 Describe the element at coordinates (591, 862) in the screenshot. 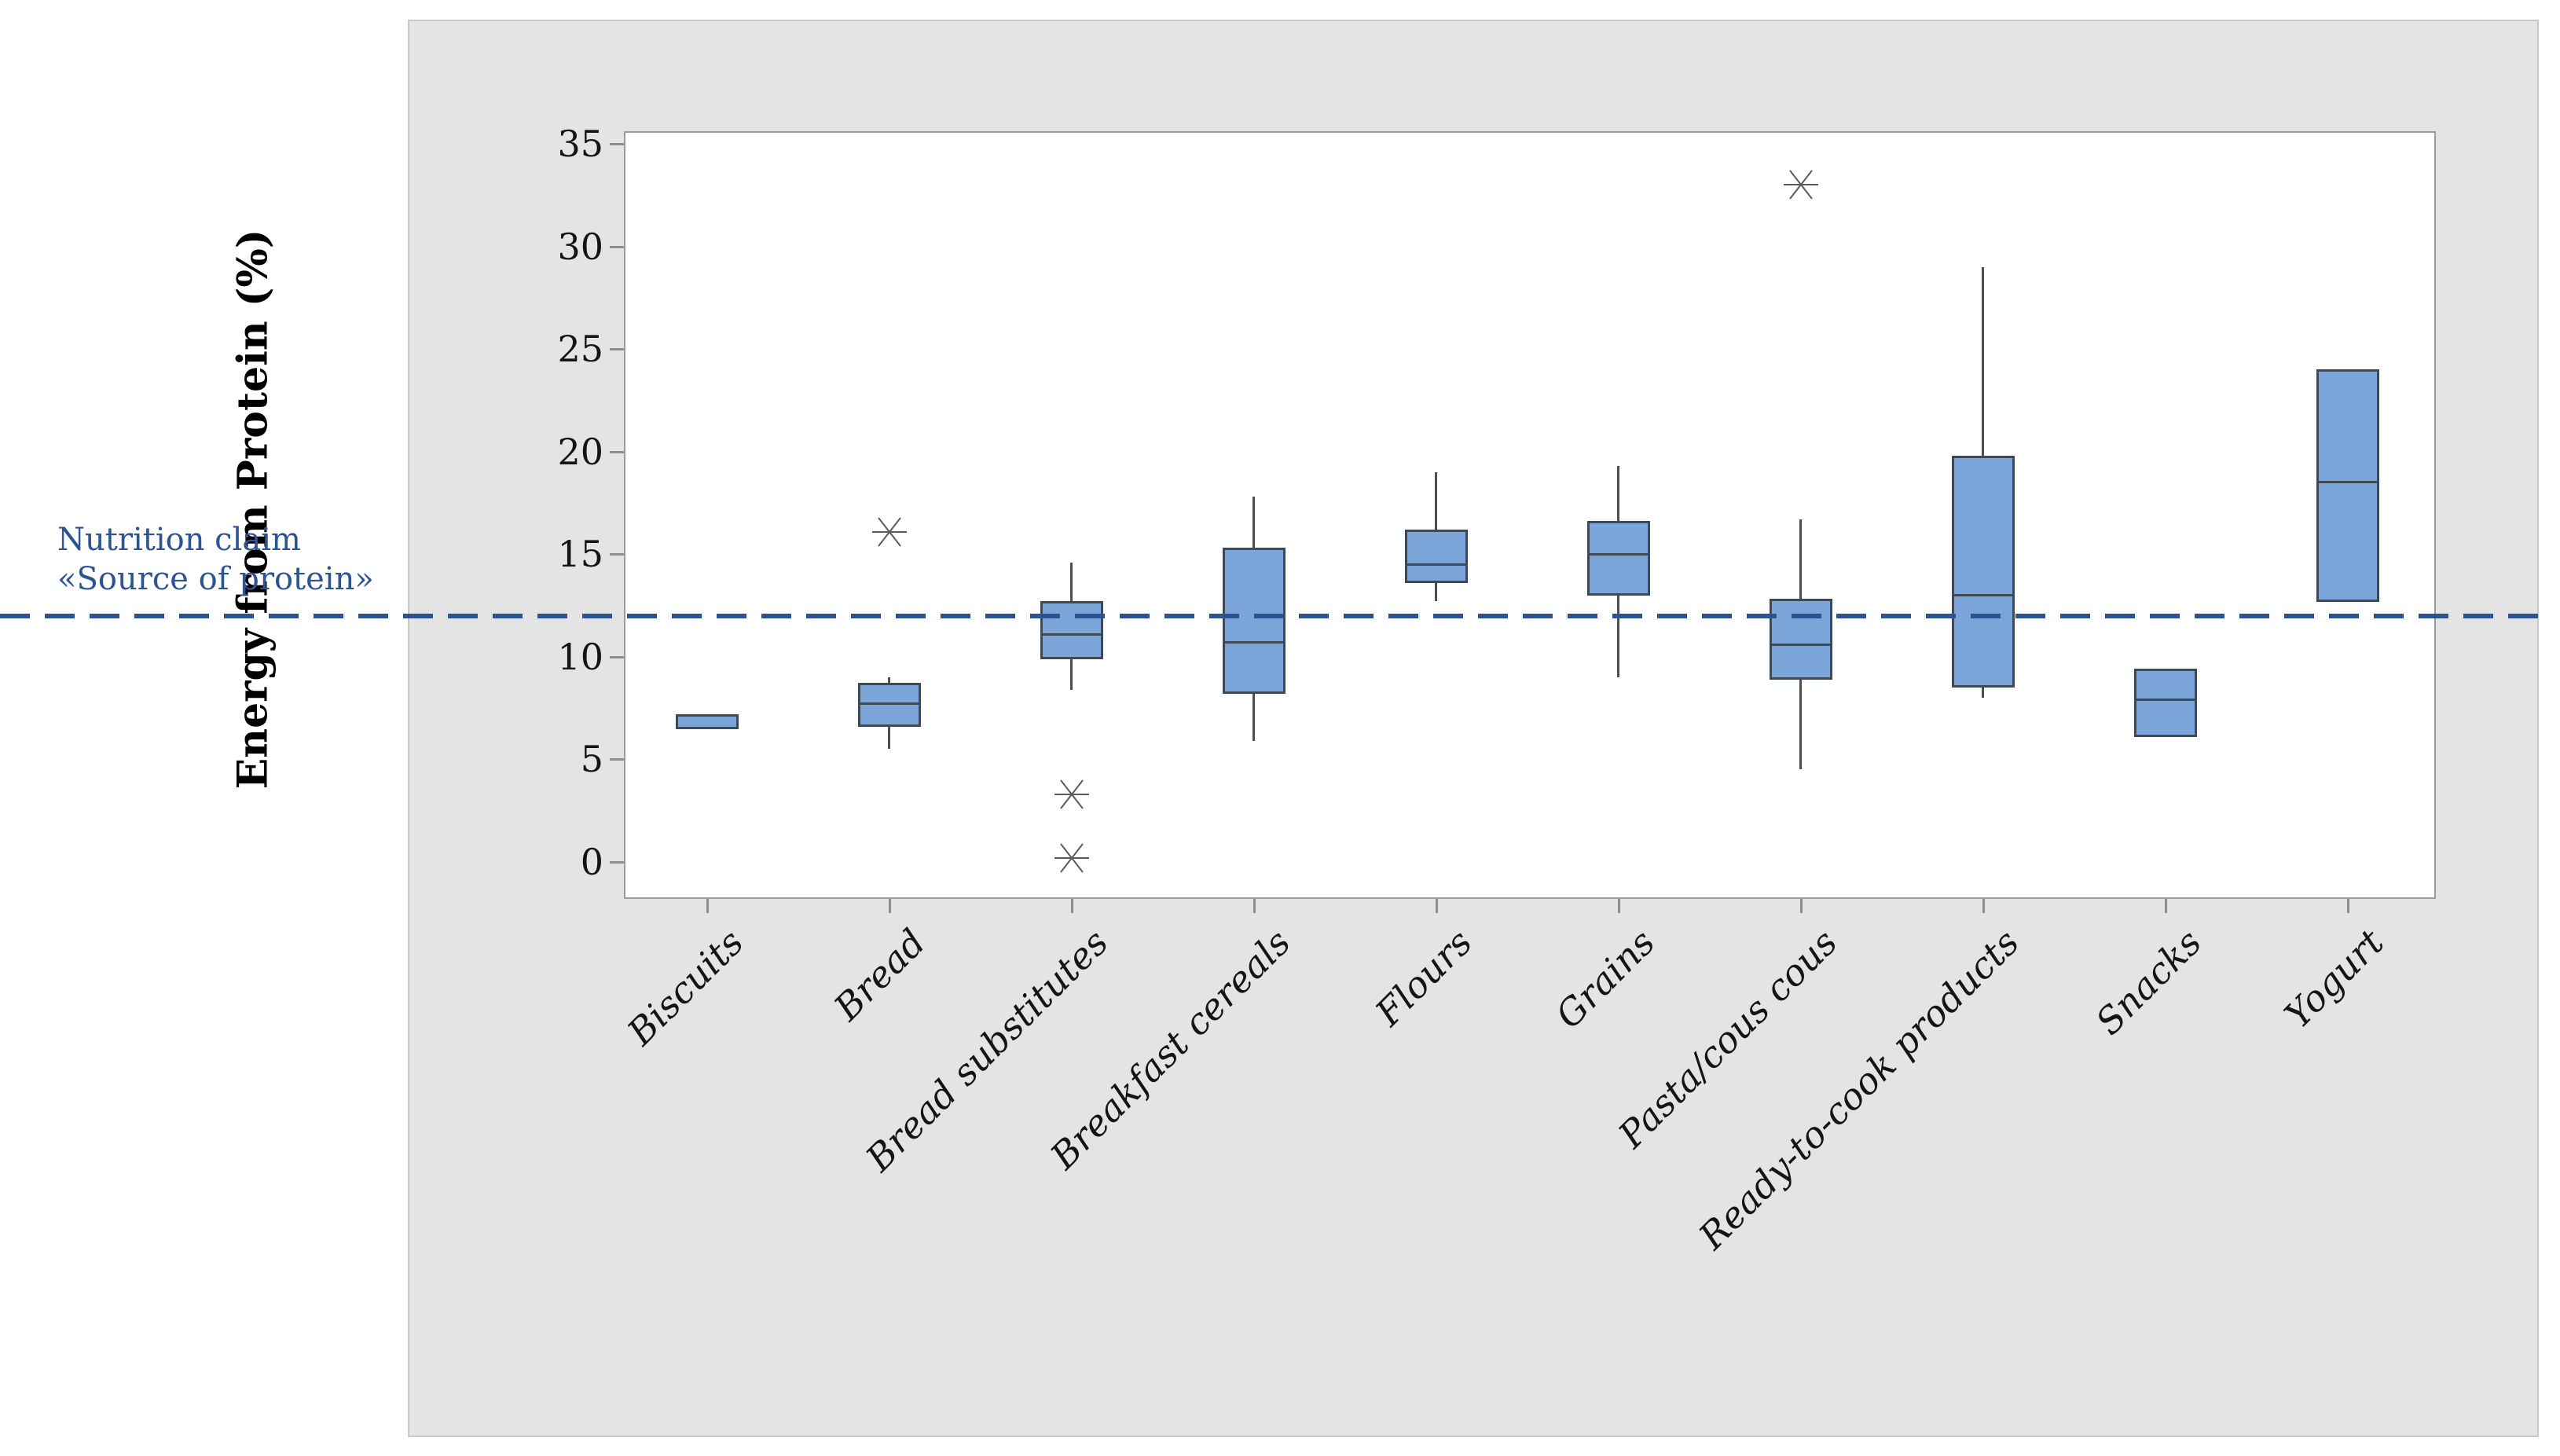

I see `y-tick-label: 0` at that location.